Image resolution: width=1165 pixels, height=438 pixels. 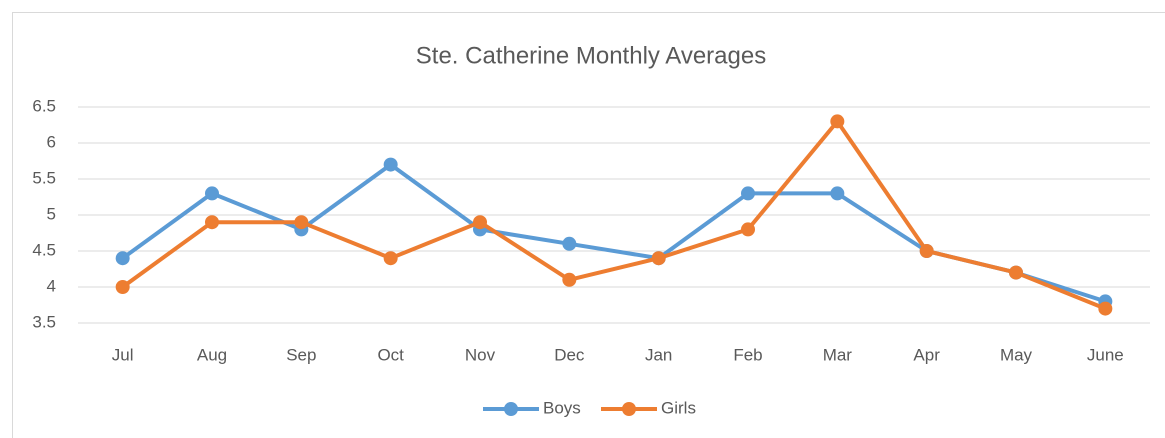 I want to click on y-tick-label: 4.5, so click(x=44, y=249).